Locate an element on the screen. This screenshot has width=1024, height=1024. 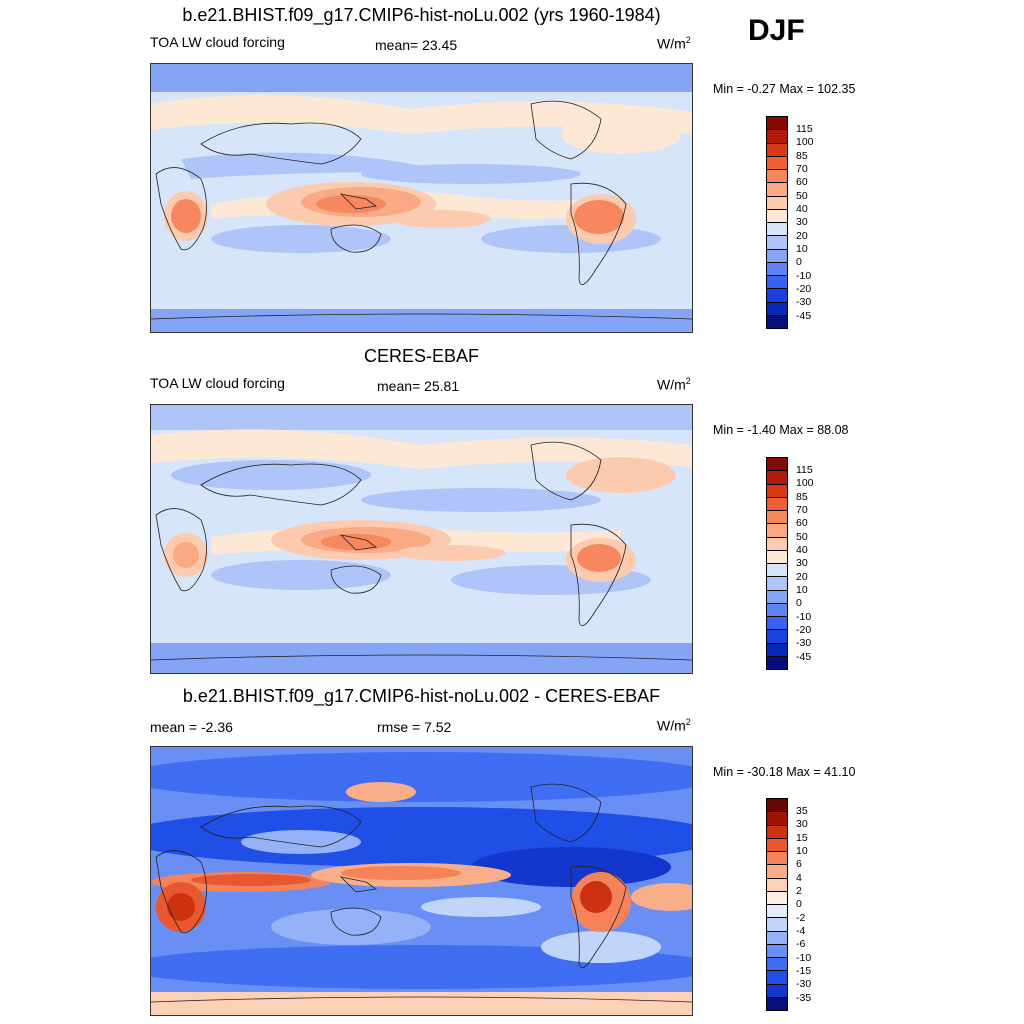
panel-rmse-label-diff: rmse = 7.52 is located at coordinates (414, 727).